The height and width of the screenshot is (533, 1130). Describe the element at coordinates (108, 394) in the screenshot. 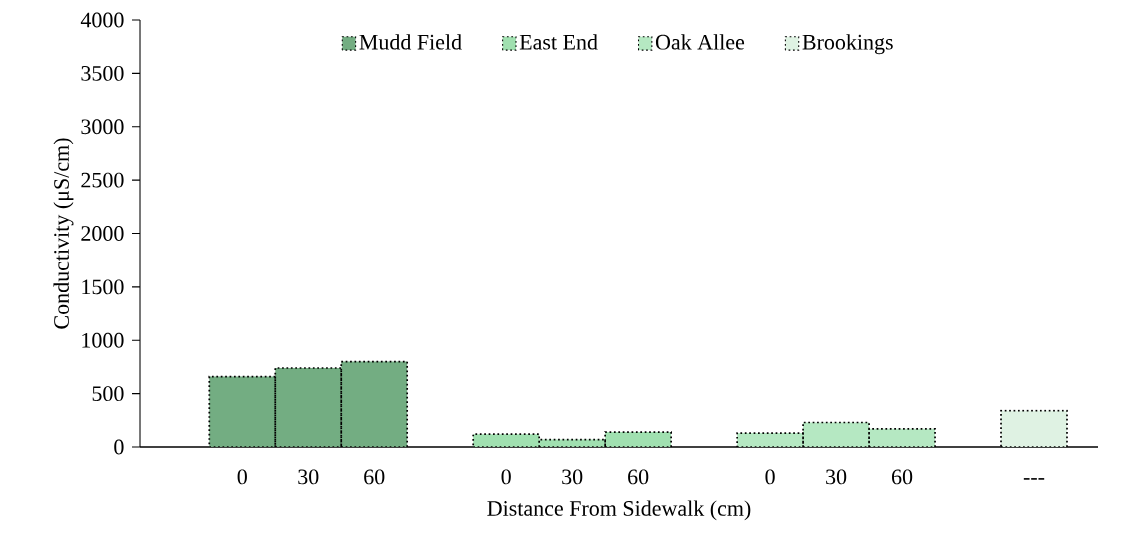

I see `y-tick-label: 500` at that location.